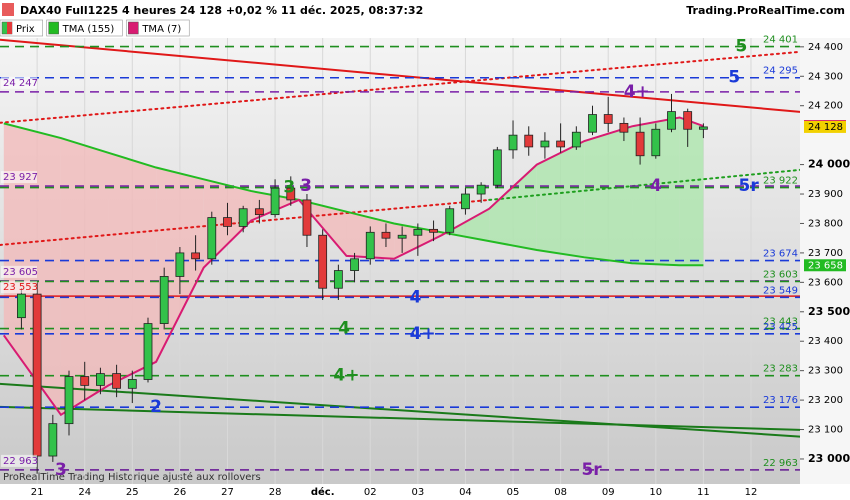 The image size is (850, 500). I want to click on logo, so click(8, 9).